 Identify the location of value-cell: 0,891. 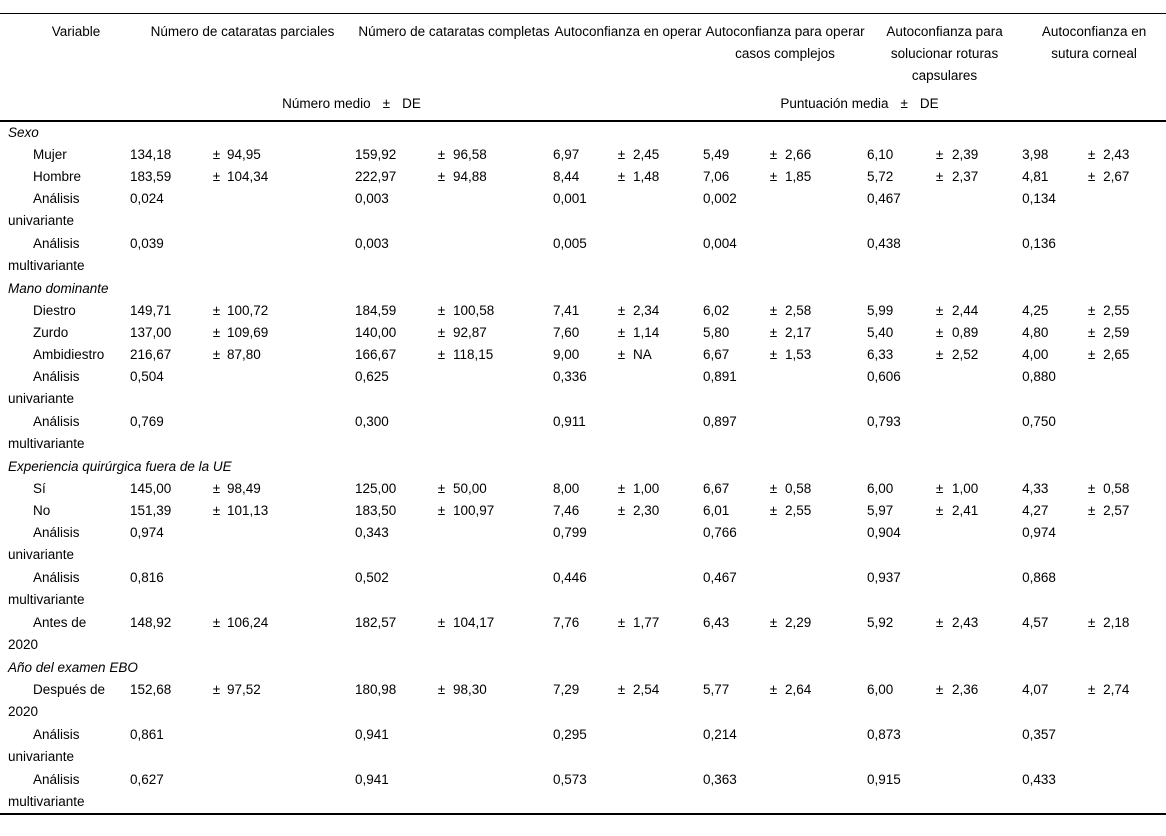
(720, 376).